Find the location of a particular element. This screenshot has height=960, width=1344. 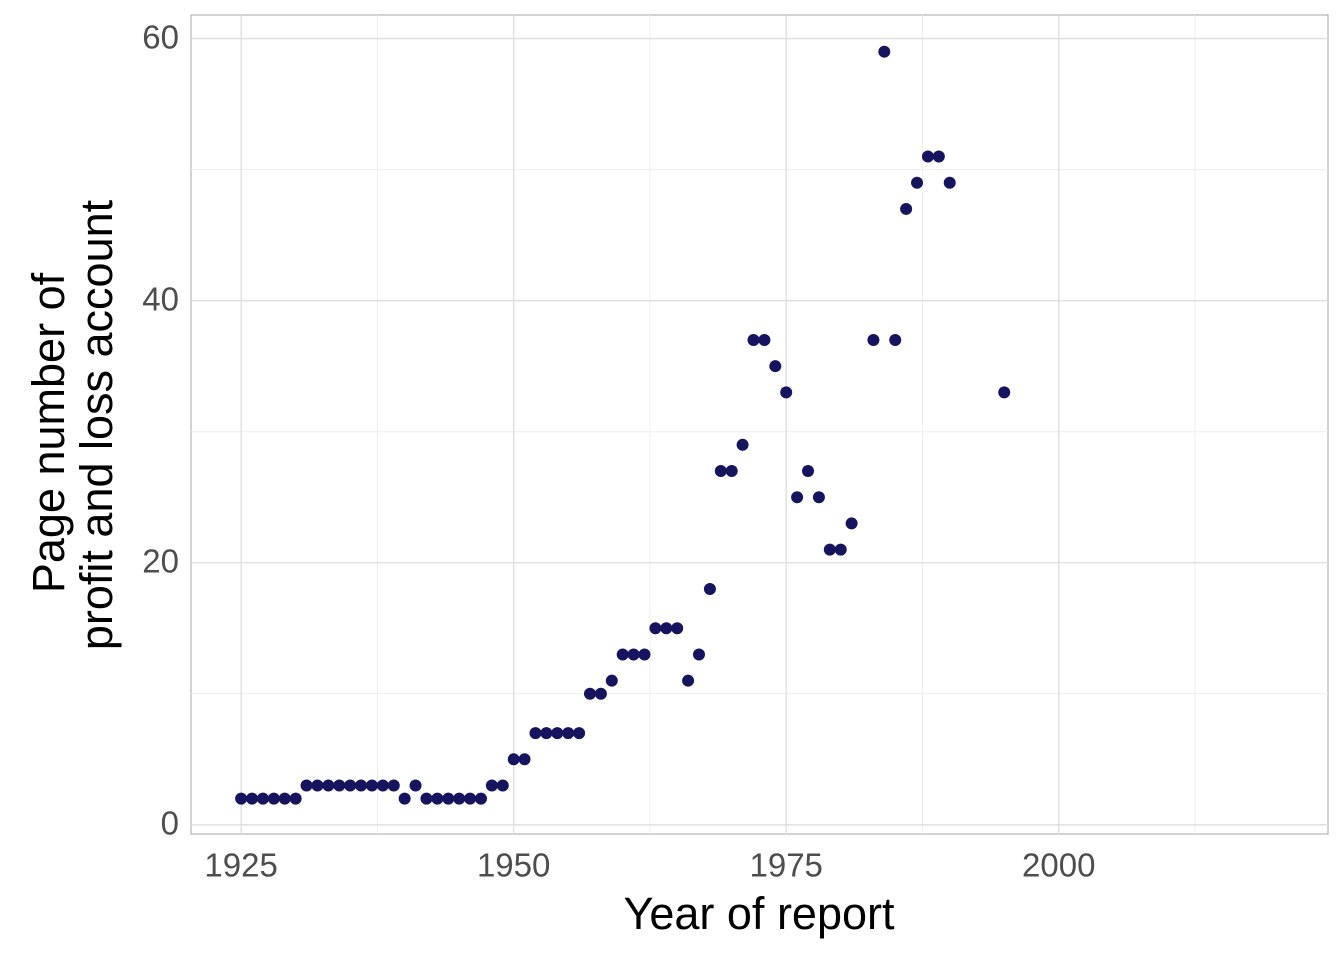

x-tick-label: 1925 is located at coordinates (240, 865).